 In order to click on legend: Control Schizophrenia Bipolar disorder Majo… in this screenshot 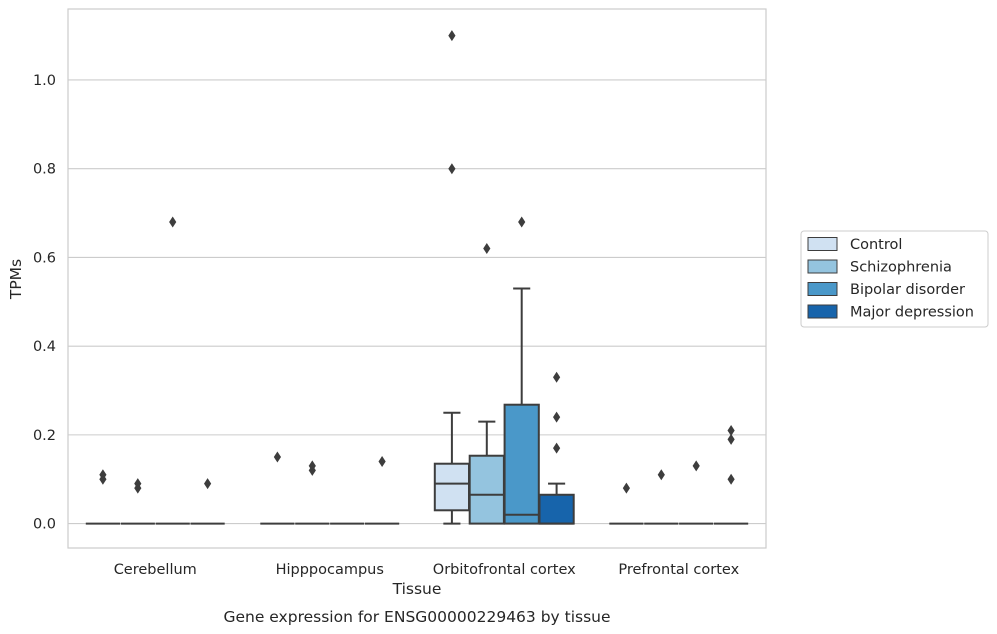, I will do `click(894, 279)`.